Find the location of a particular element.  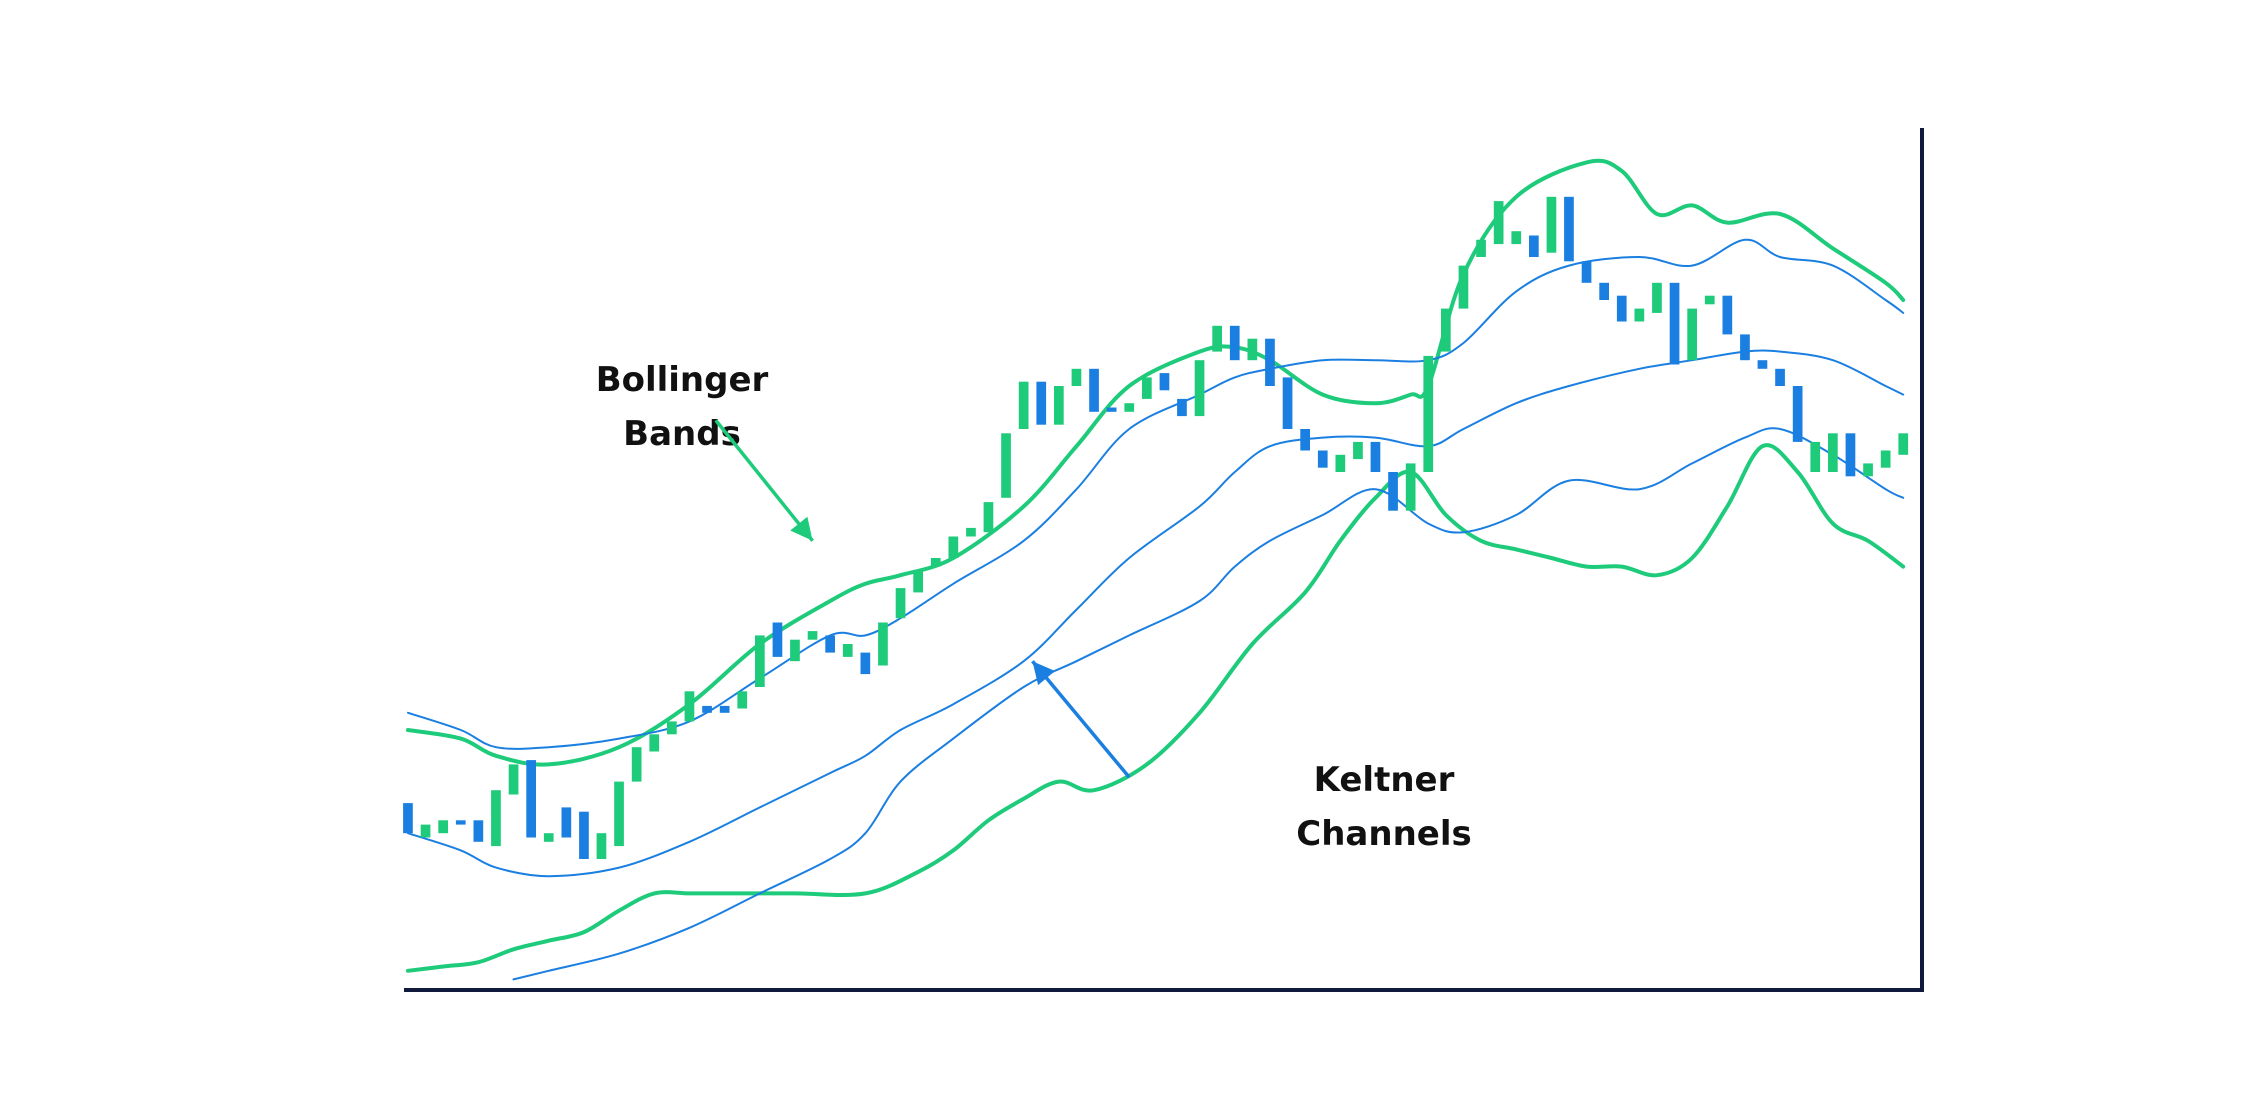

keltner-label-line1: Keltner is located at coordinates (1384, 780).